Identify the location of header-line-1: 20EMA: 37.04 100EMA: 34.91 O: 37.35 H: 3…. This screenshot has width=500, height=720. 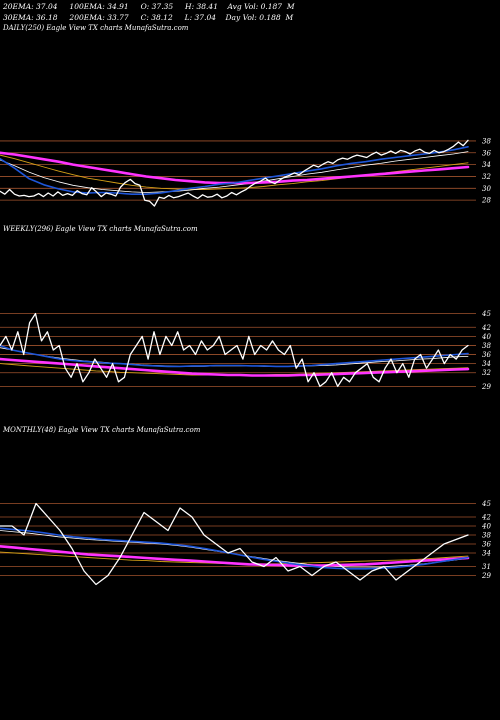
(149, 6).